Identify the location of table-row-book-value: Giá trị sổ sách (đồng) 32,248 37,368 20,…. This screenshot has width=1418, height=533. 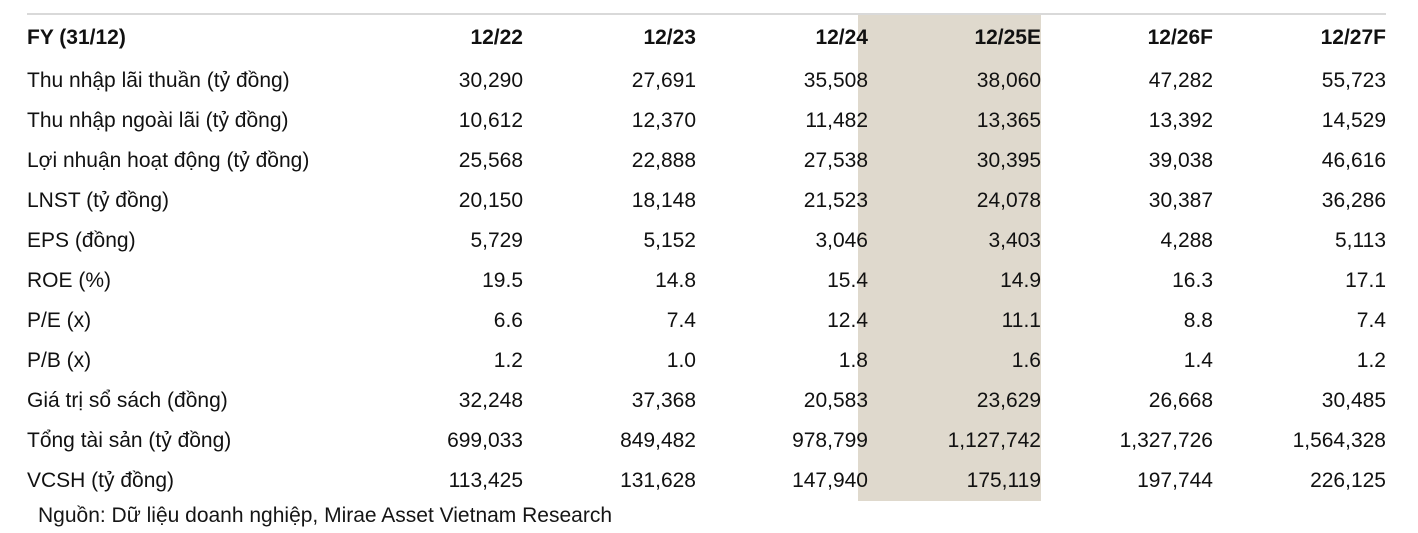
(706, 401).